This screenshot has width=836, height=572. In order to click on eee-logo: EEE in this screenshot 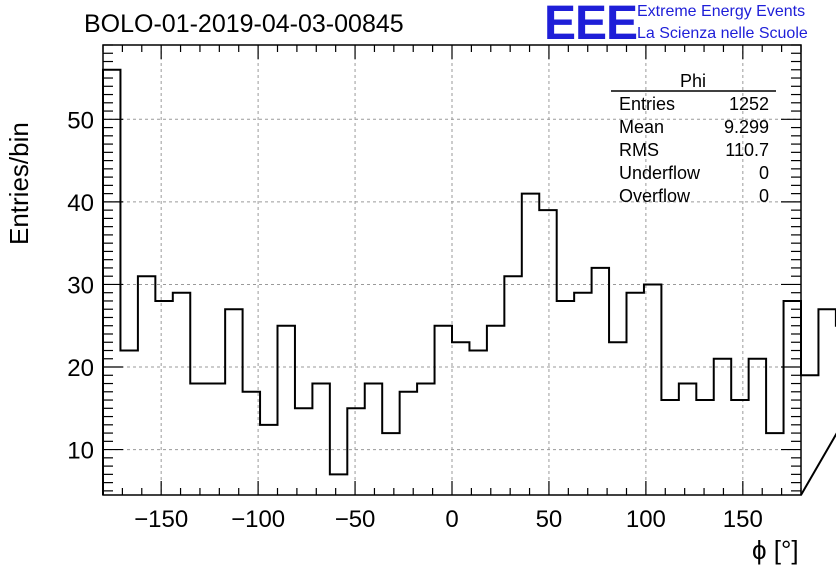, I will do `click(591, 25)`.